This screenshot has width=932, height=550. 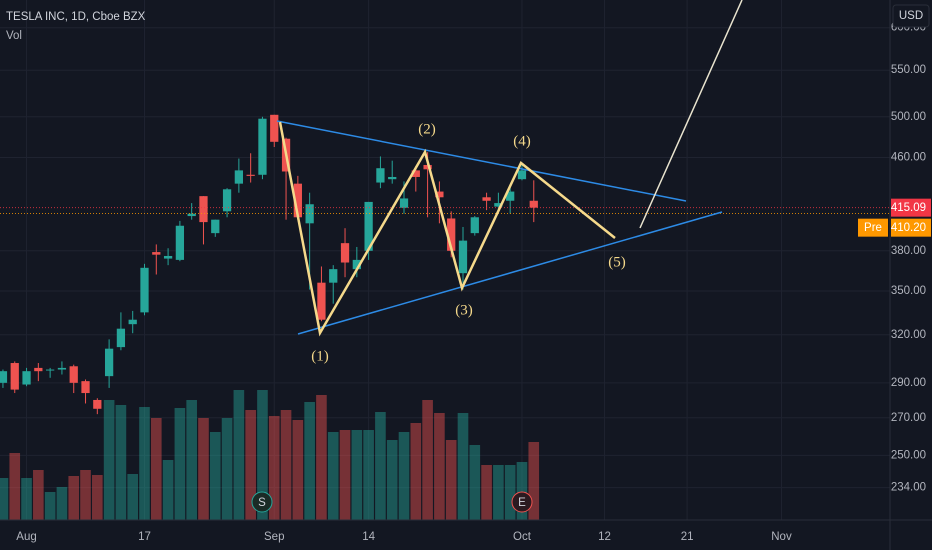 What do you see at coordinates (691, 114) in the screenshot?
I see `projection-line` at bounding box center [691, 114].